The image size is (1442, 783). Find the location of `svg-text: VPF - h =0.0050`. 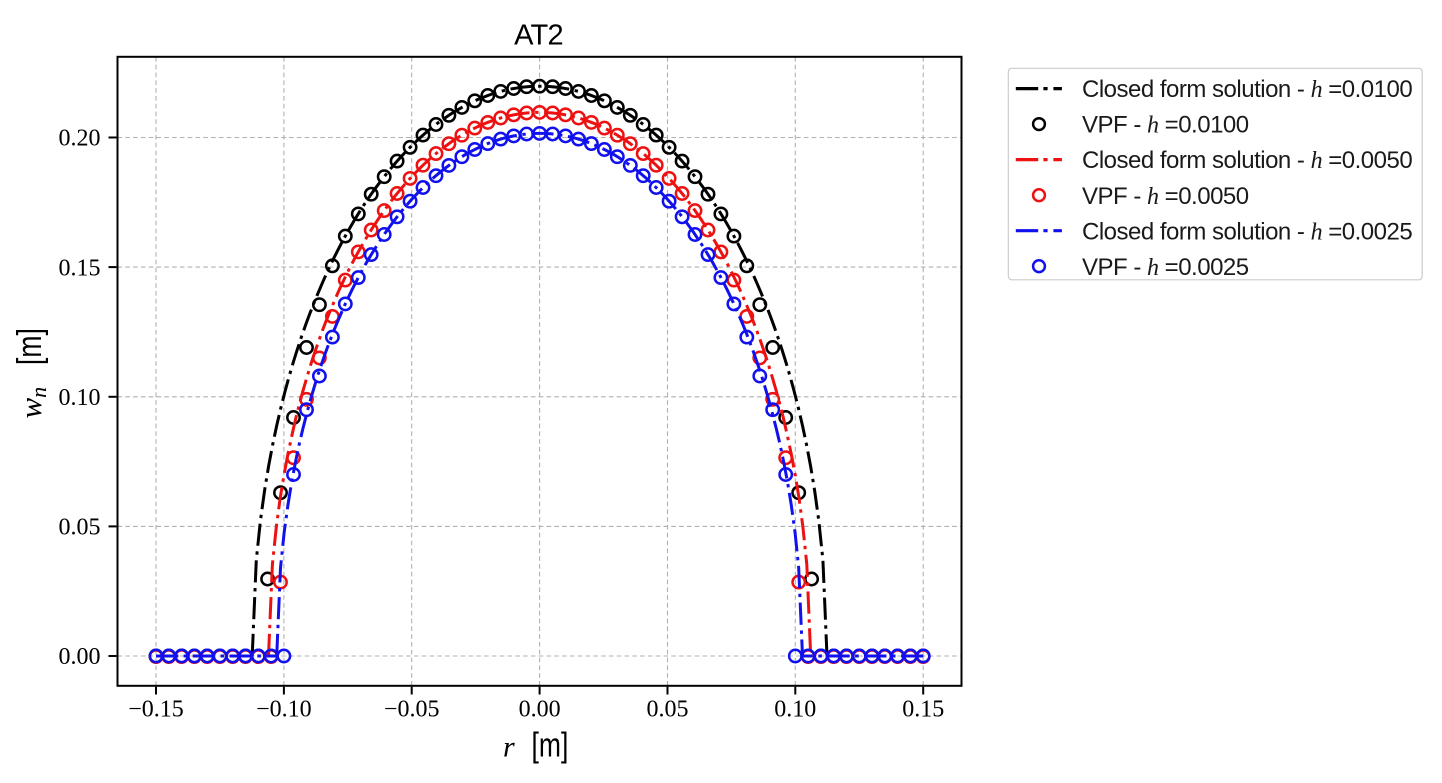

svg-text: VPF - h =0.0050 is located at coordinates (1165, 196).